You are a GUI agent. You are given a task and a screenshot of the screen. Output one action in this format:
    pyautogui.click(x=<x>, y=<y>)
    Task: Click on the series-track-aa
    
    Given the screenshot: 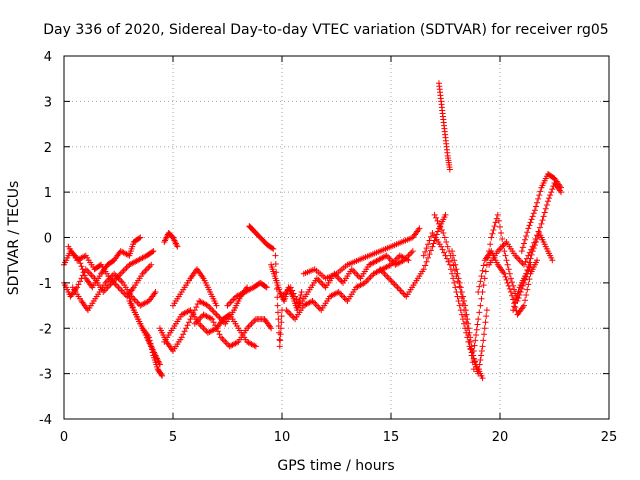 What is the action you would take?
    pyautogui.click(x=533, y=271)
    